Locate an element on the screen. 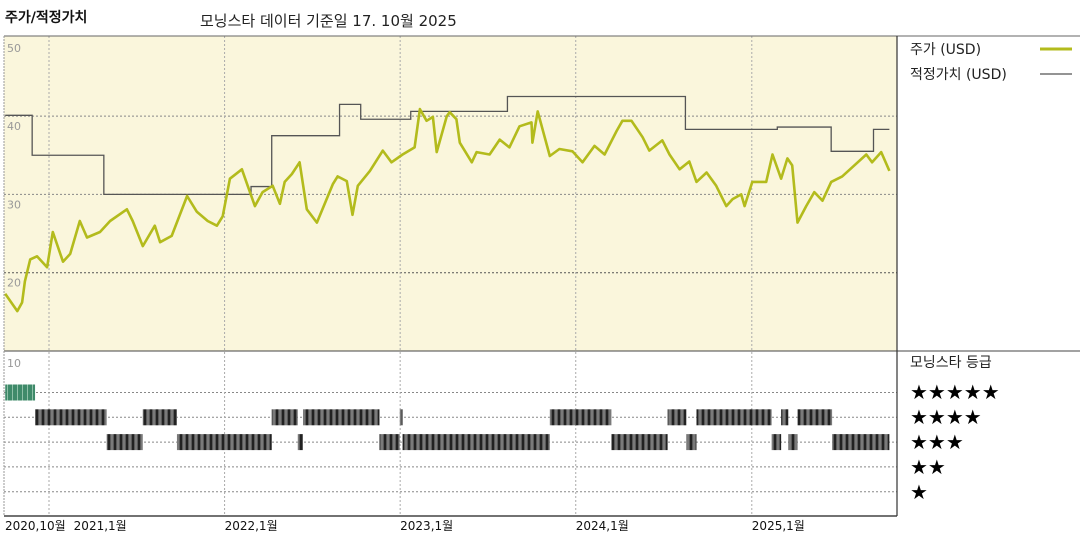 The image size is (1080, 540). x-tick-label: 2021,1월 is located at coordinates (100, 526).